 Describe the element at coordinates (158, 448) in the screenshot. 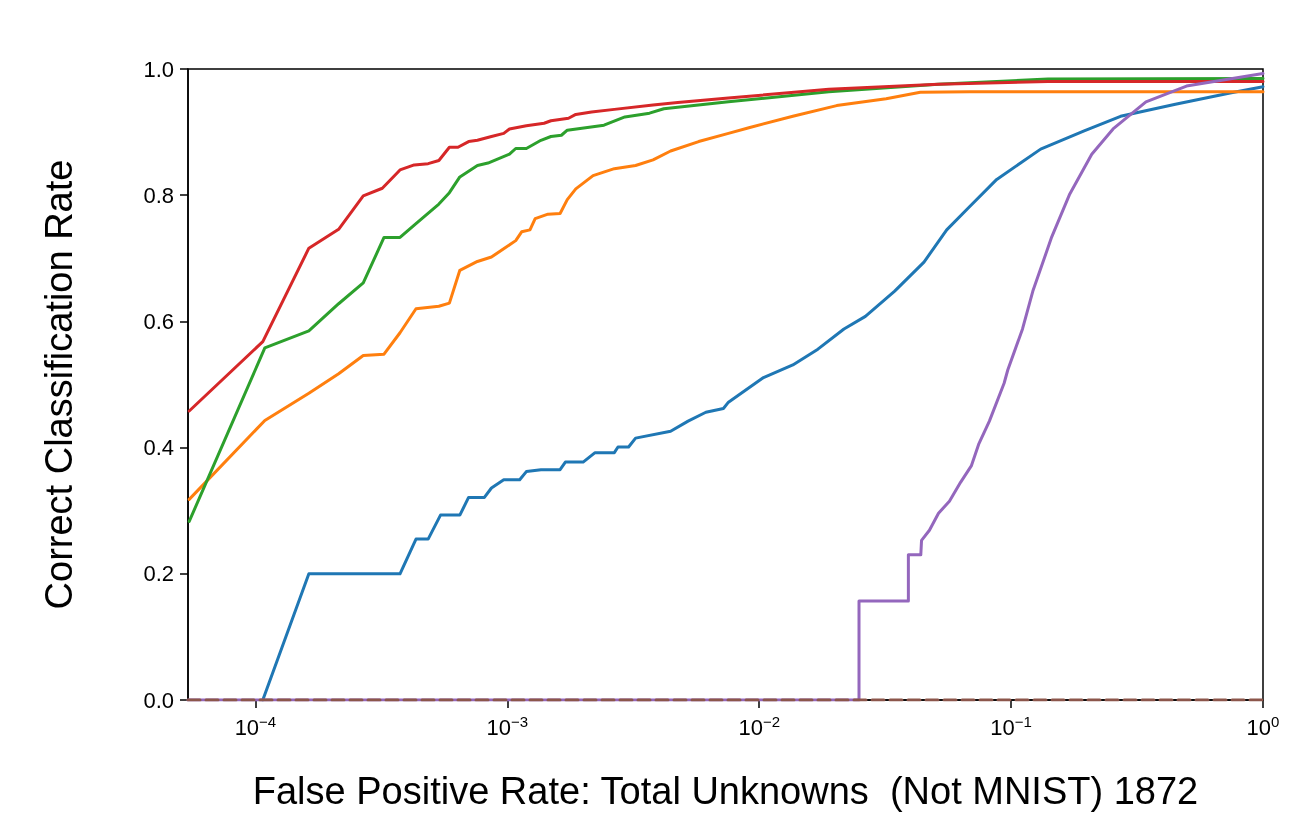

I see `y-tick-label: 0.4` at that location.